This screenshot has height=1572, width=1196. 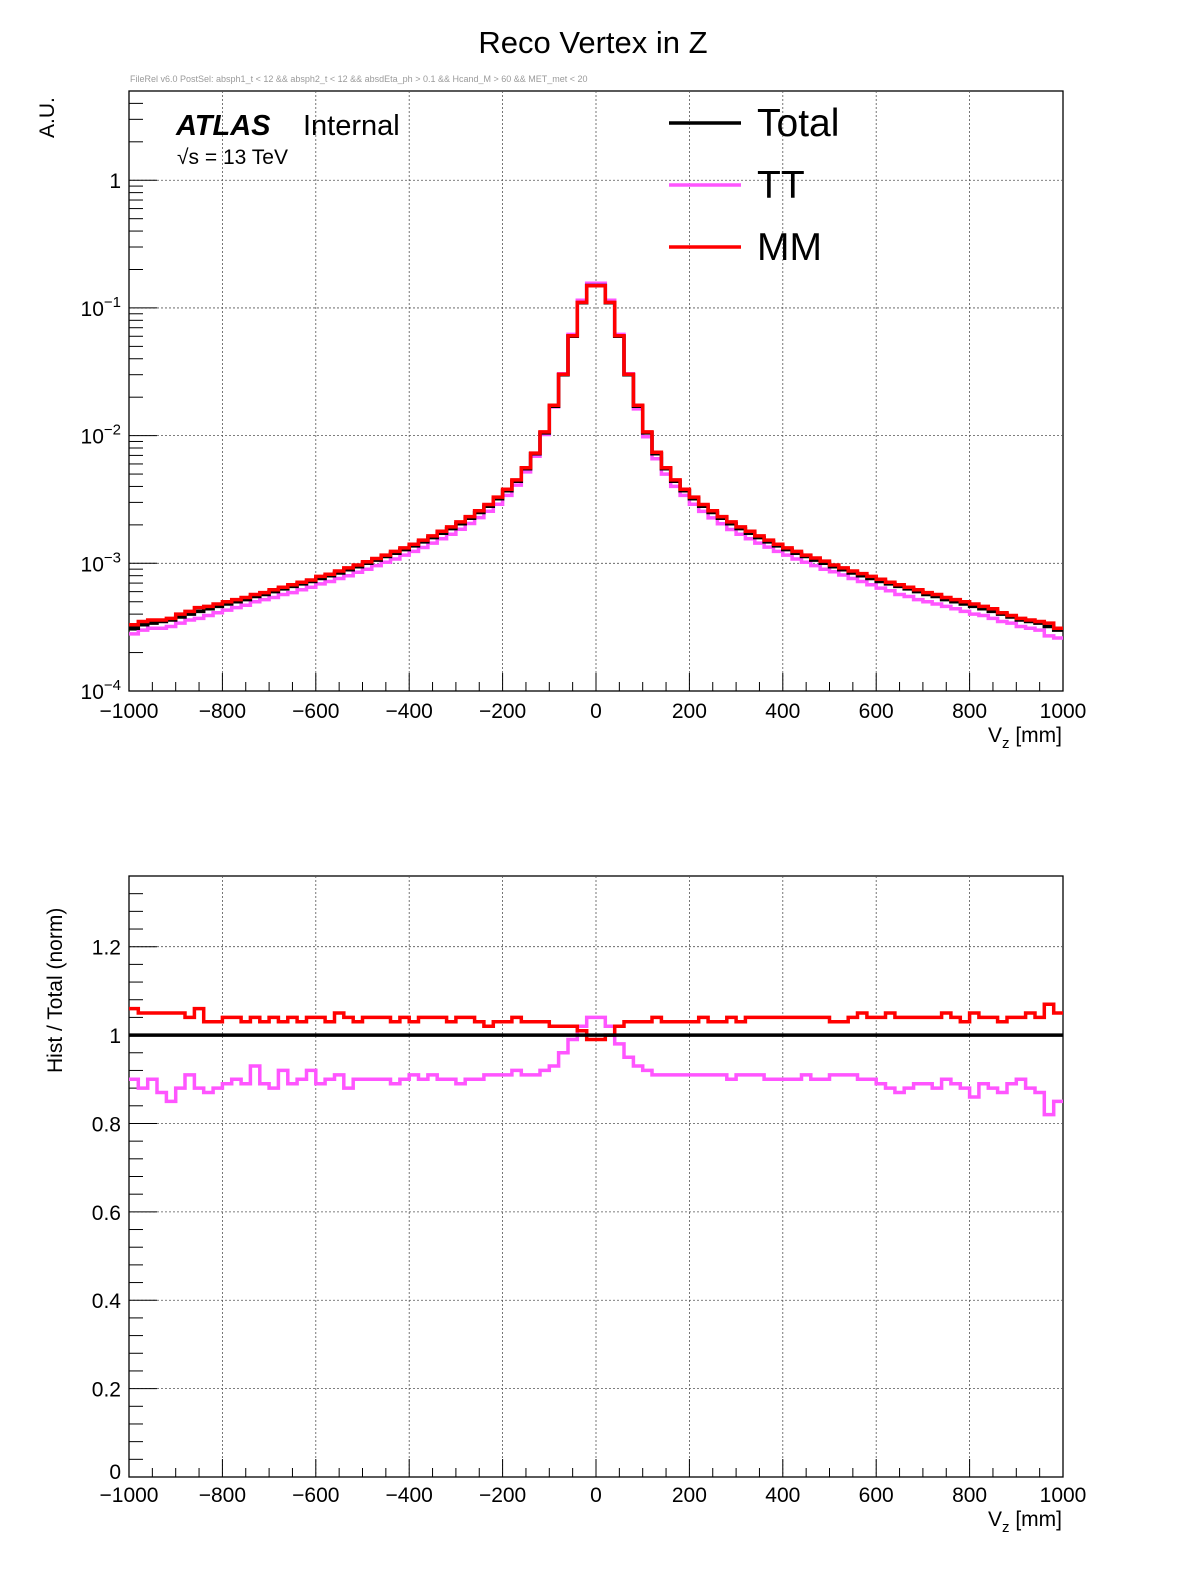 I want to click on bottom-x-tick-label: 600, so click(x=876, y=1495).